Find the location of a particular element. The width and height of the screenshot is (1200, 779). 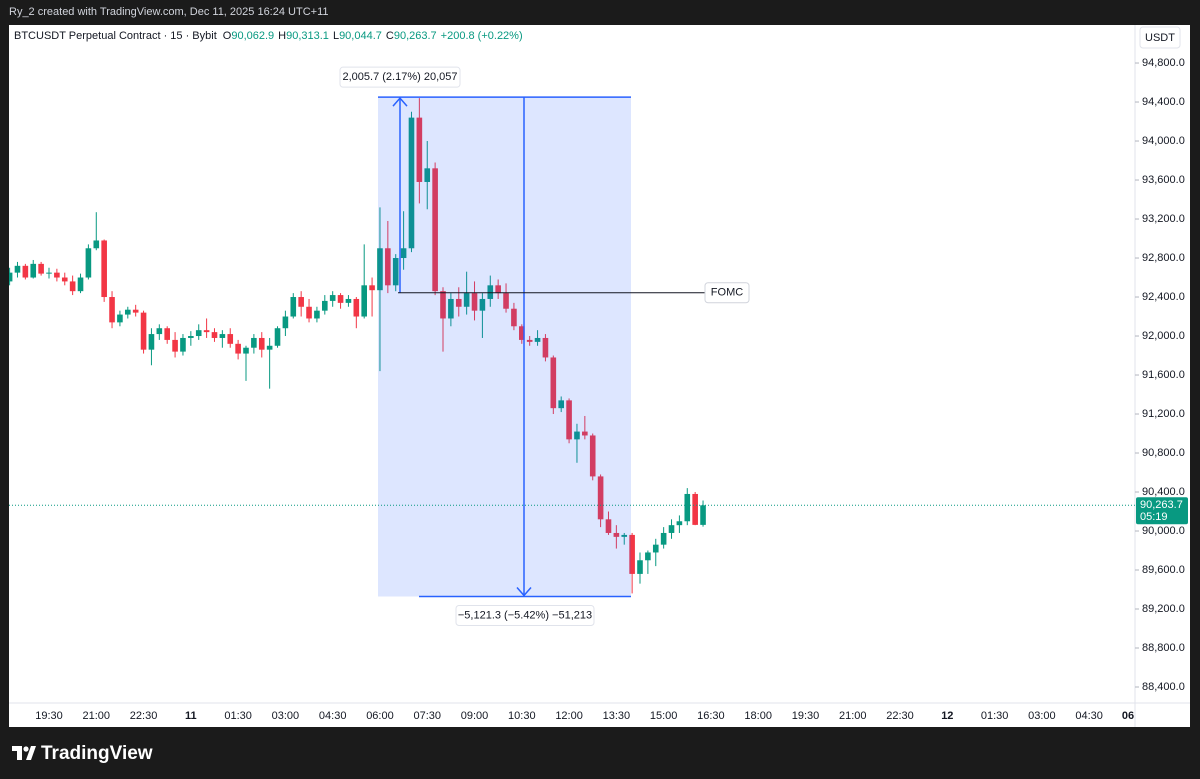

fomc-box is located at coordinates (727, 293).